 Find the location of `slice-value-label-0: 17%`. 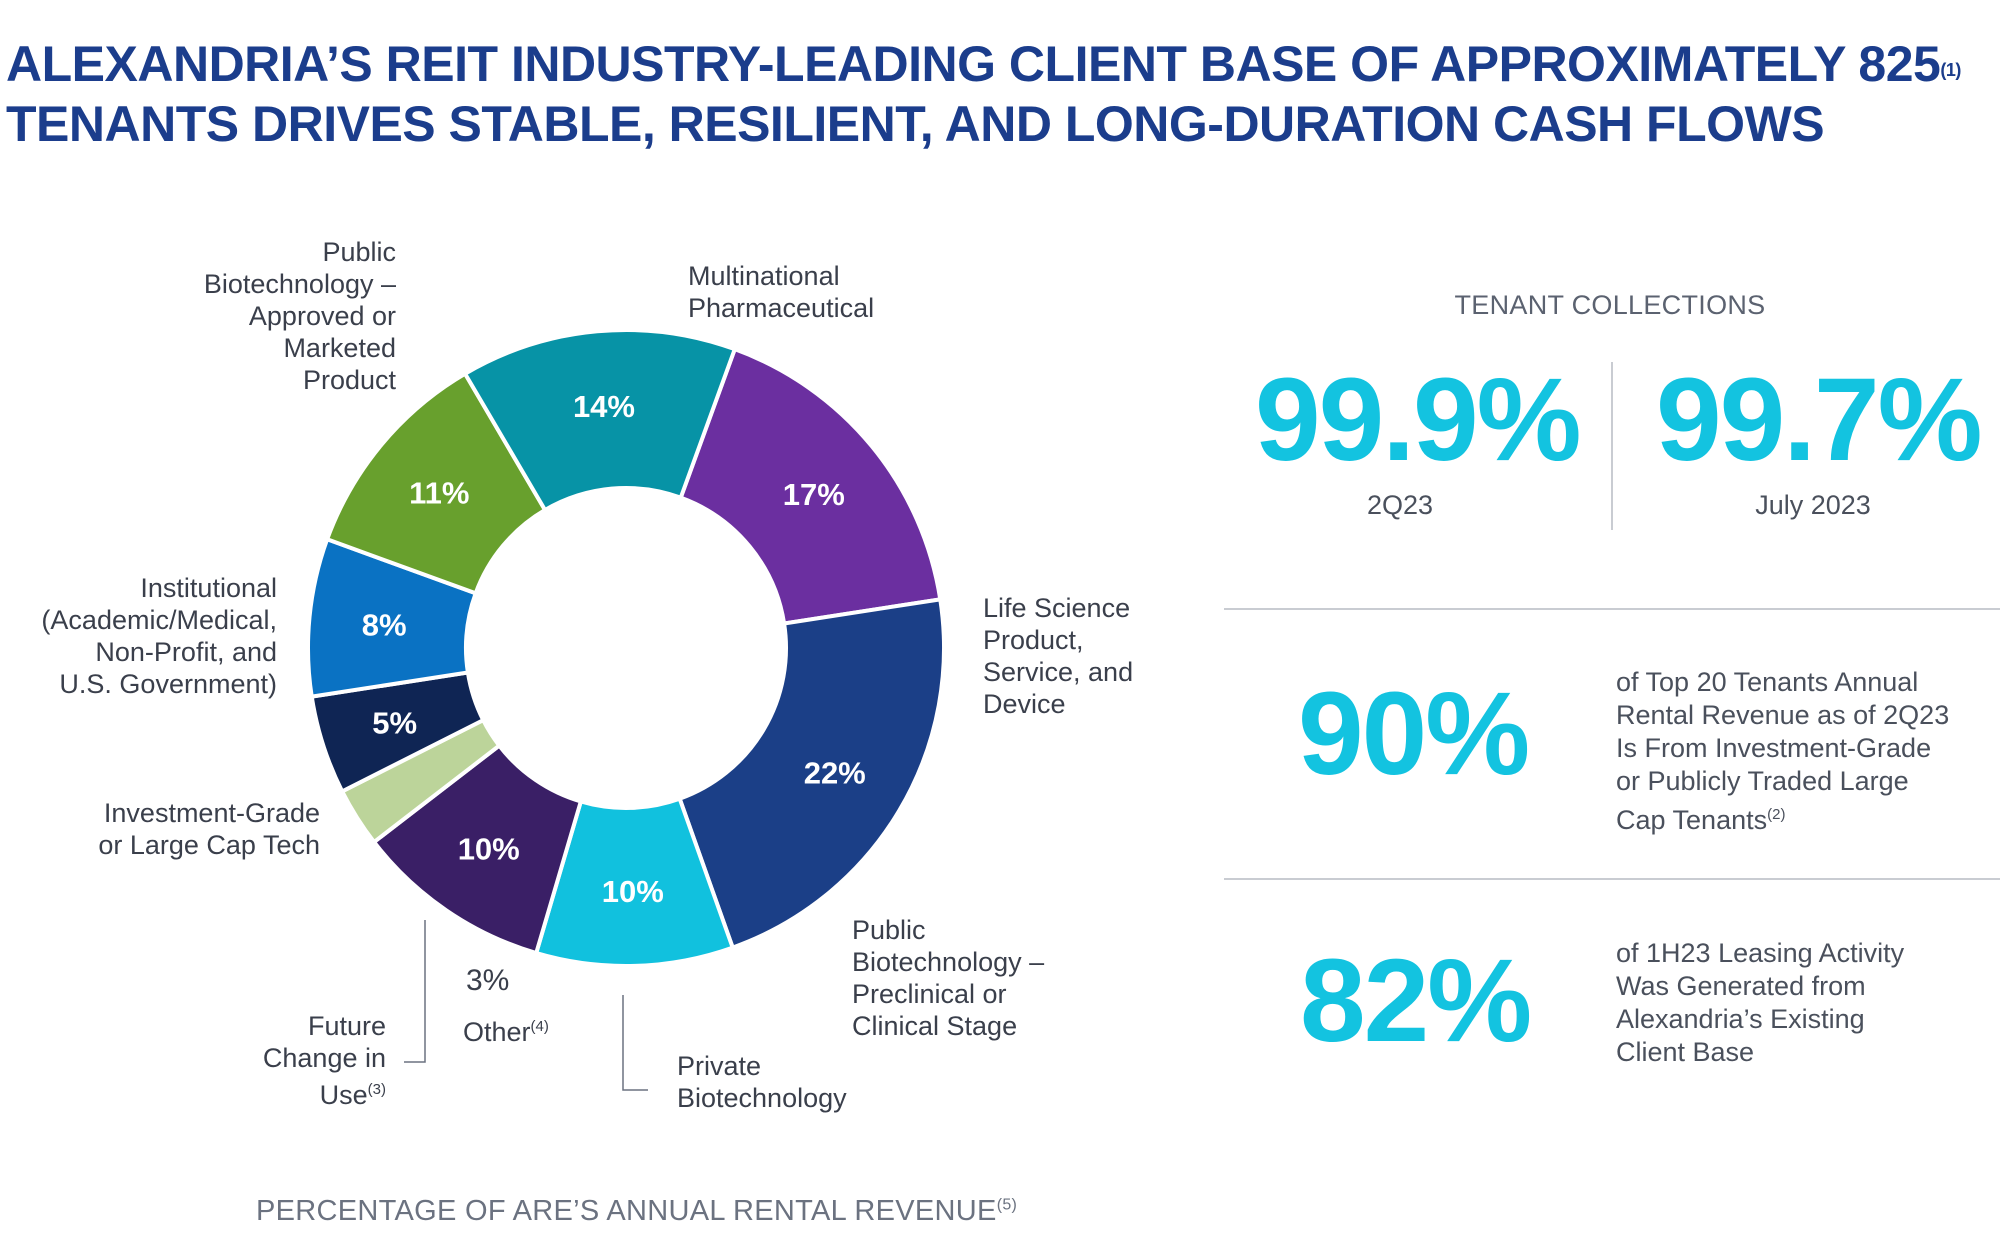

slice-value-label-0: 17% is located at coordinates (814, 494).